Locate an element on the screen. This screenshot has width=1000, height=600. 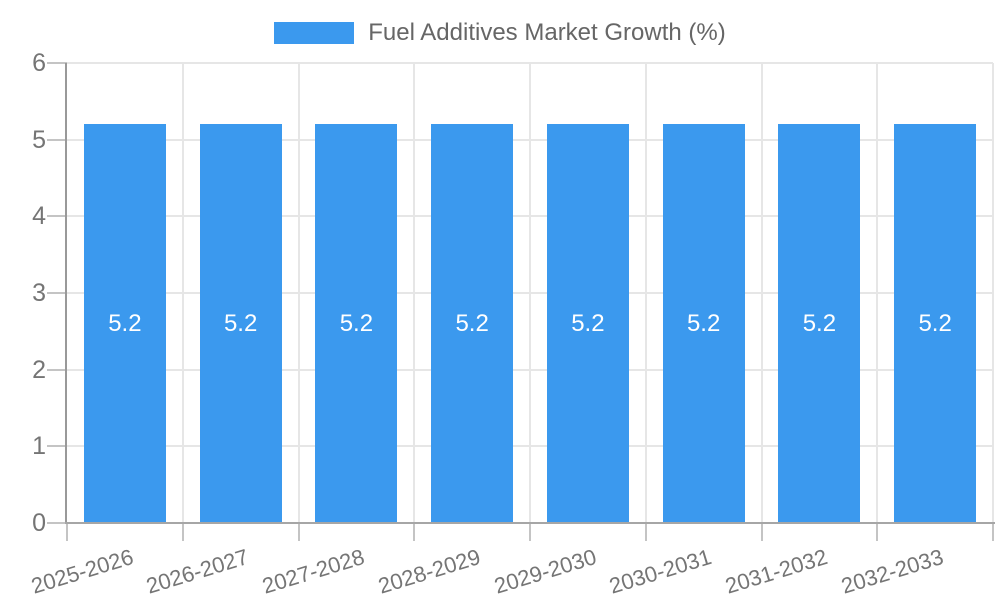
x-tick-label: 2026-2027 is located at coordinates (197, 571).